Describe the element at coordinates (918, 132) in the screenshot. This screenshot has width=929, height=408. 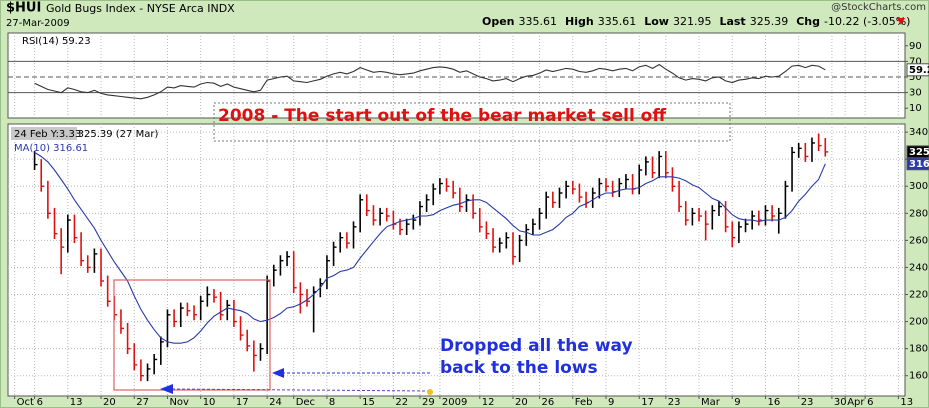
I see `y-tick-label: 340` at that location.